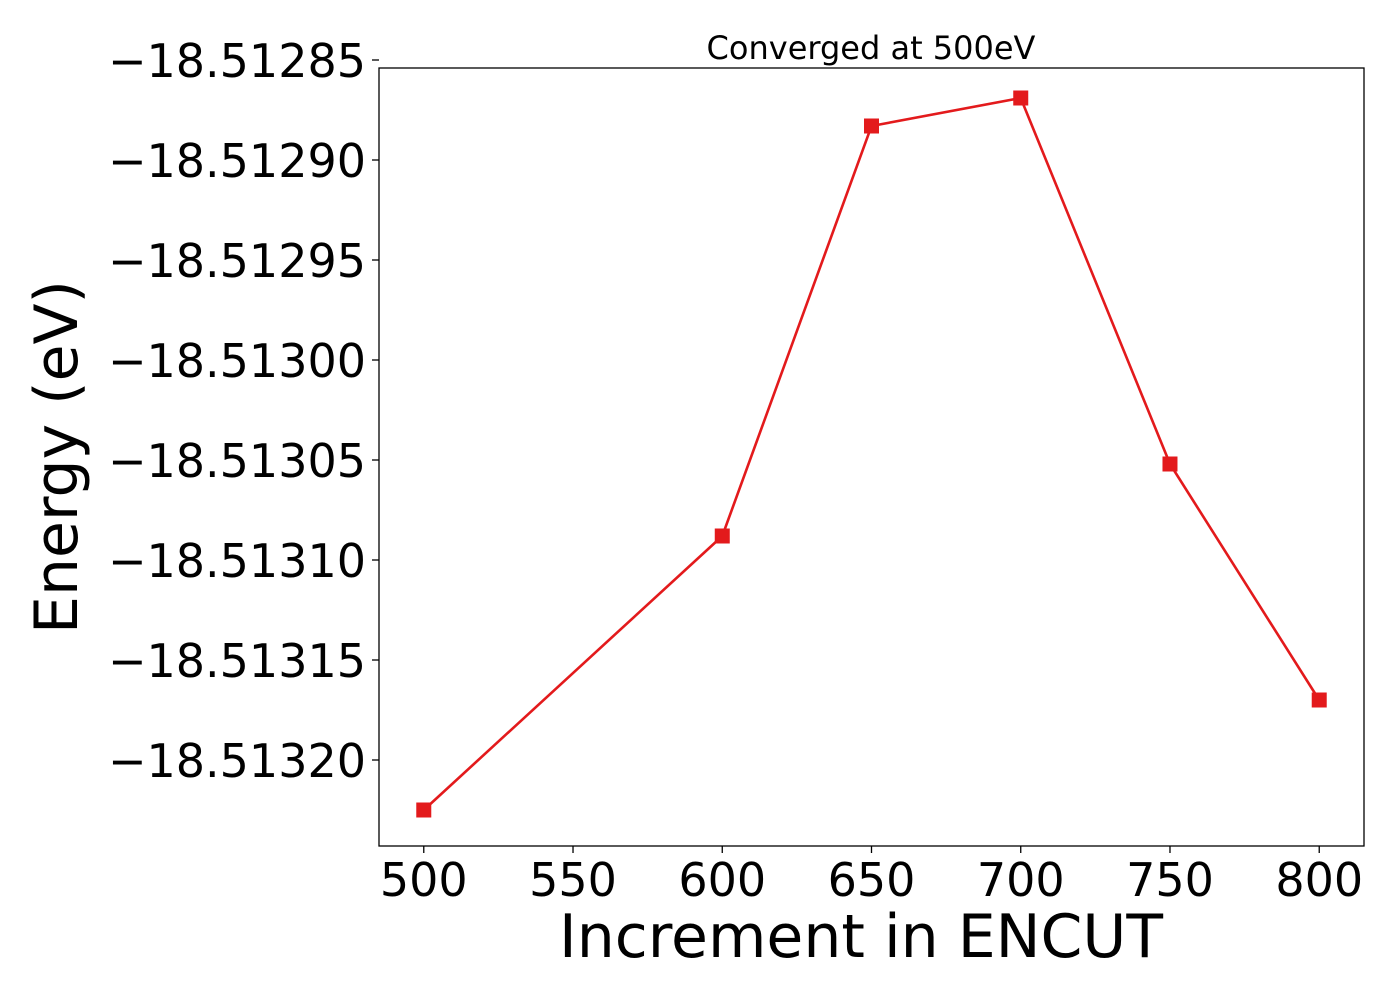 This screenshot has width=1400, height=1000. What do you see at coordinates (237, 361) in the screenshot?
I see `y-tick-label: −18.51300` at bounding box center [237, 361].